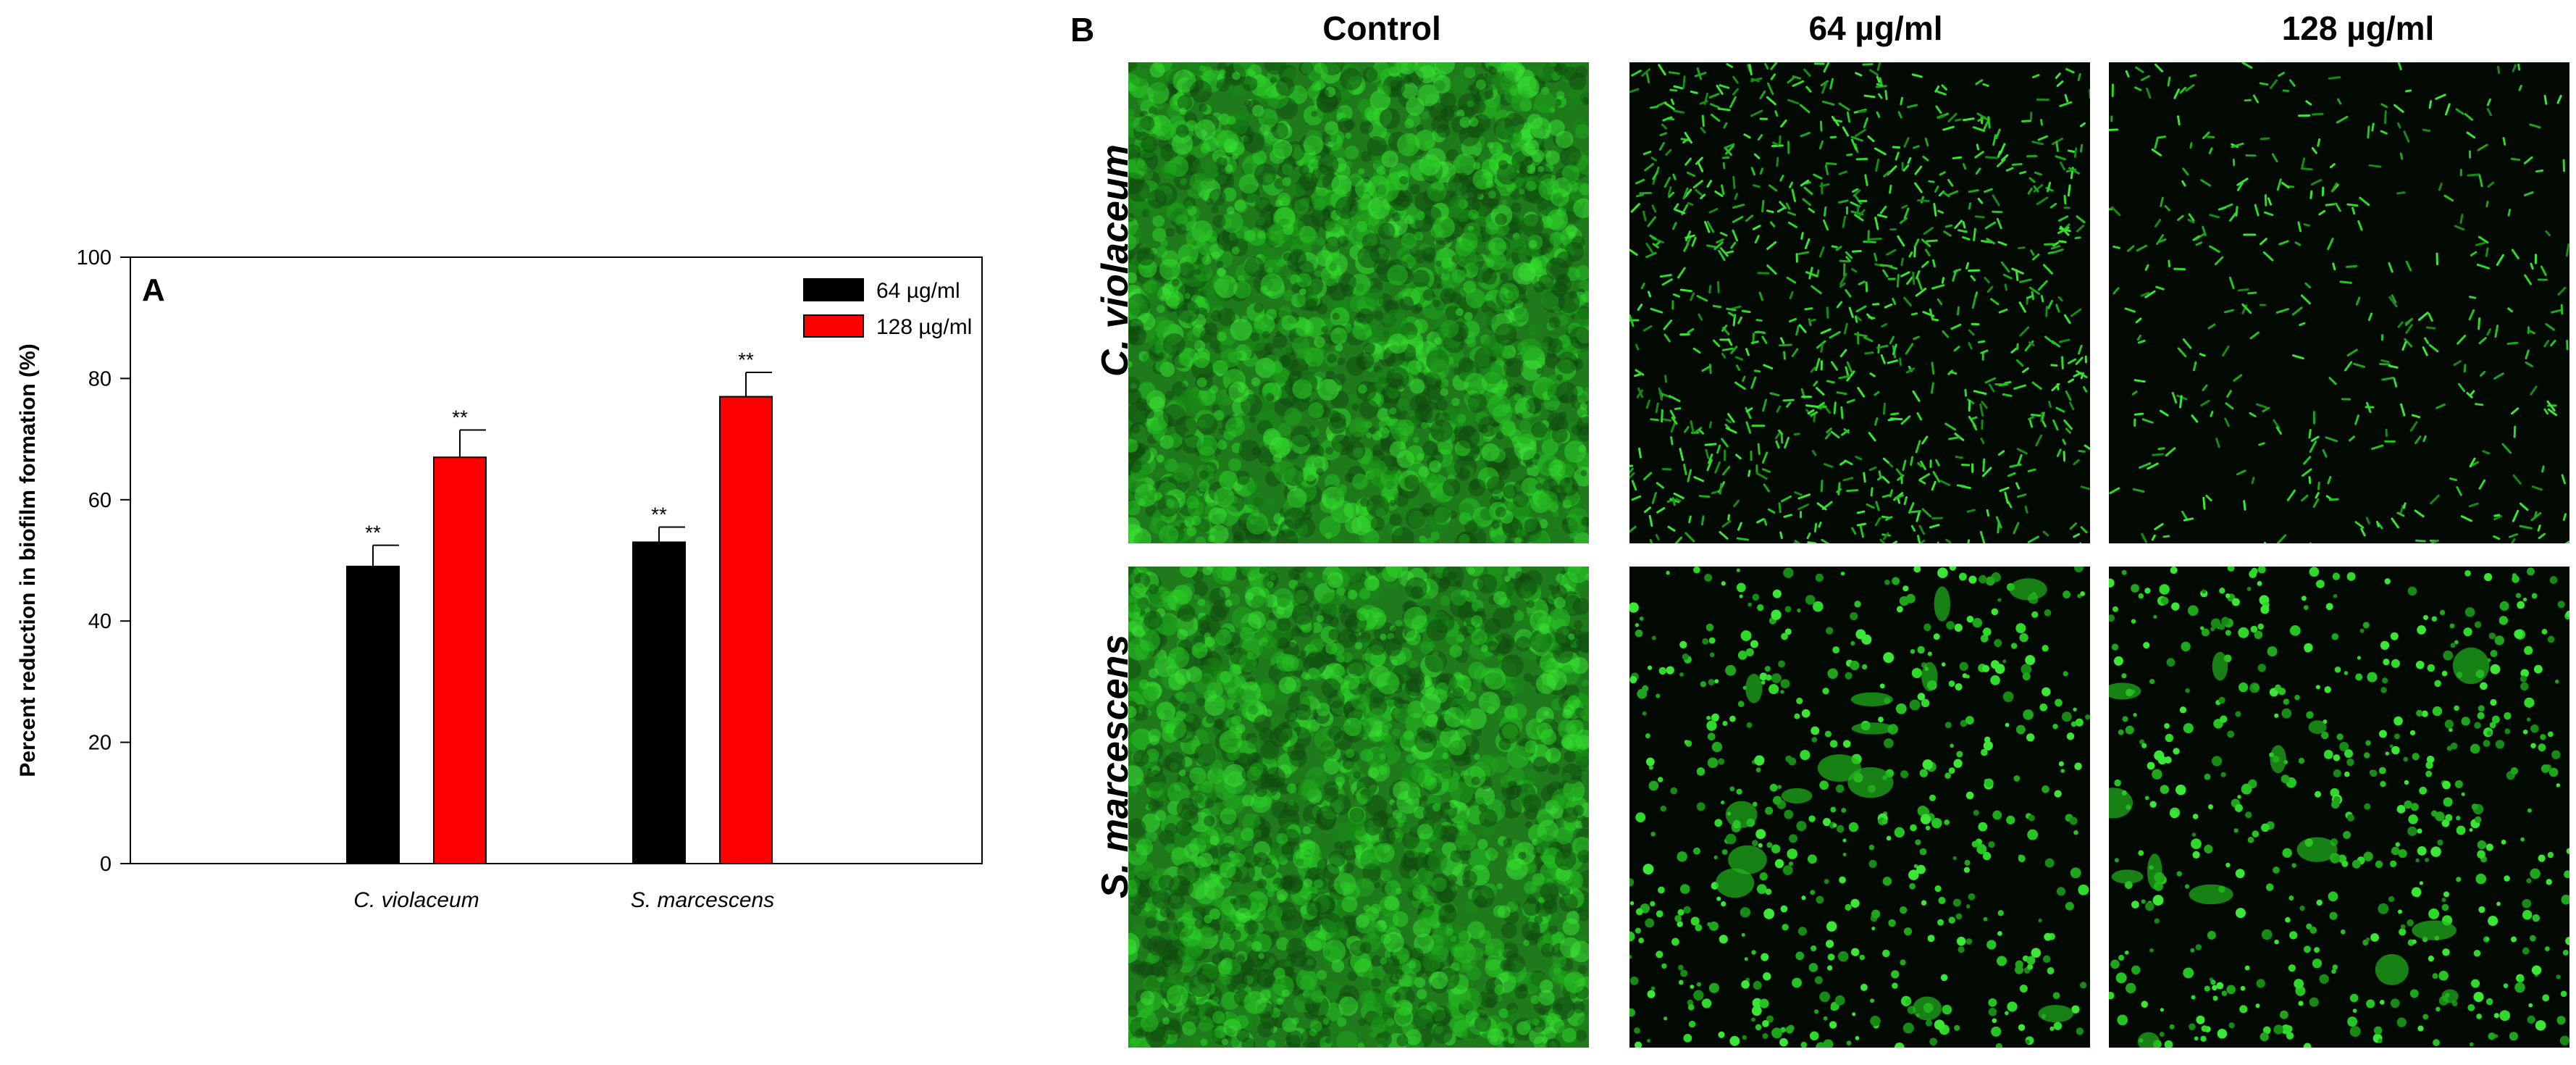 This screenshot has height=1065, width=2576. Describe the element at coordinates (100, 743) in the screenshot. I see `y-tick-label: 20` at that location.